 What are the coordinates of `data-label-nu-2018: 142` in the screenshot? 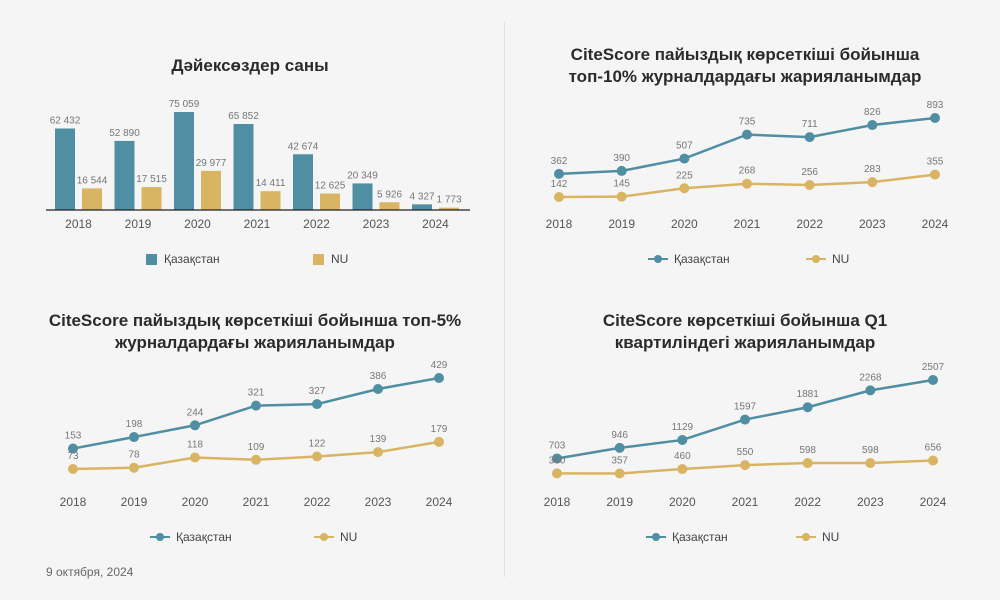 It's located at (559, 184).